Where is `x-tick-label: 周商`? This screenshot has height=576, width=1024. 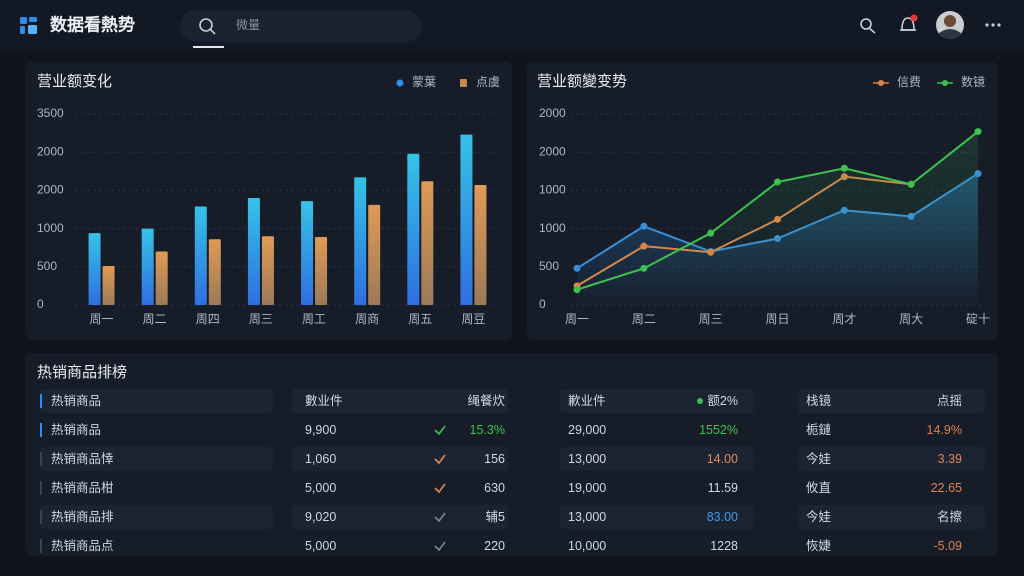
x-tick-label: 周商 is located at coordinates (367, 318).